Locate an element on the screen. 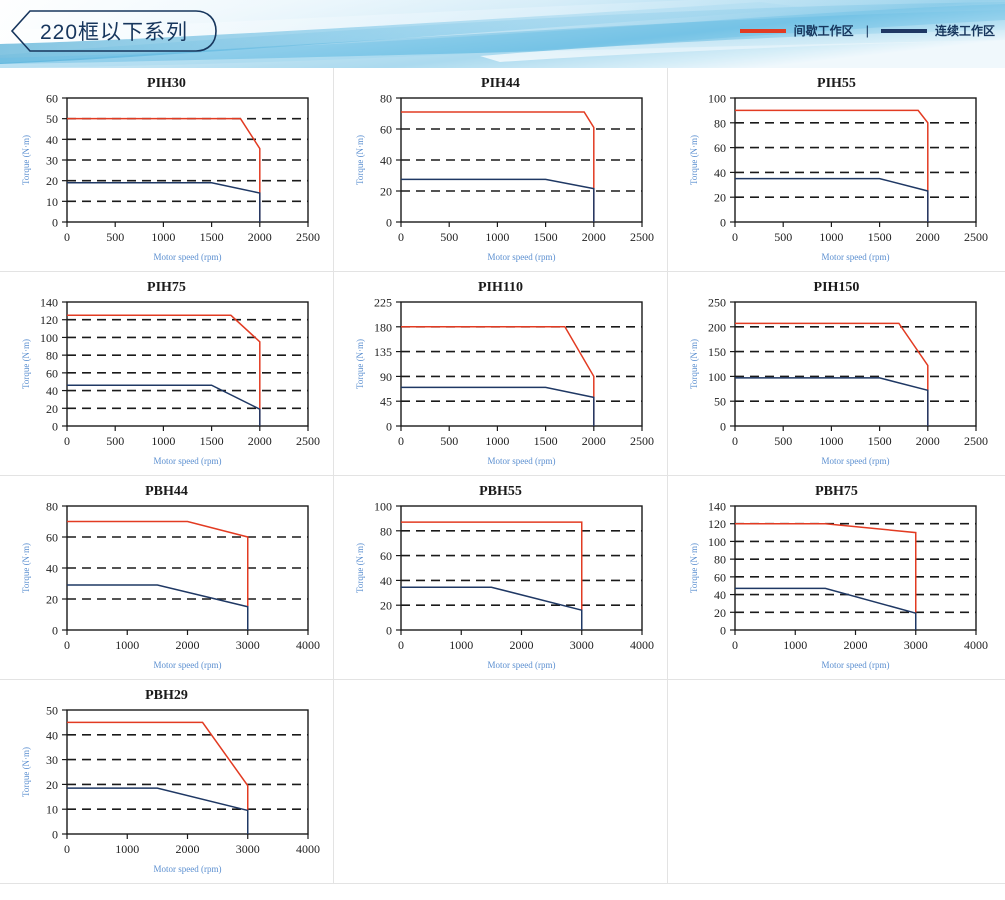 This screenshot has width=1005, height=900. ytick-label-200: 200 is located at coordinates (717, 327).